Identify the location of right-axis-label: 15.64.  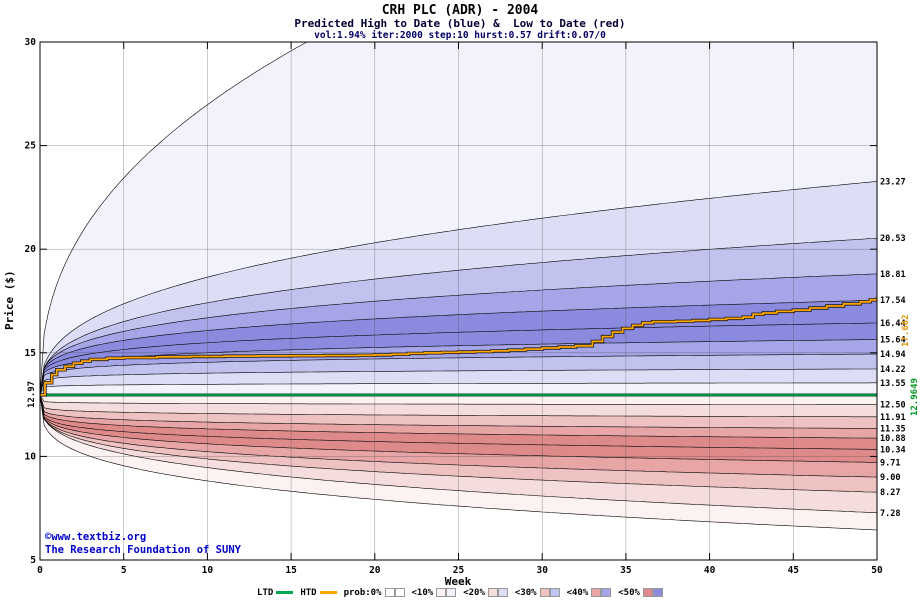
(893, 341).